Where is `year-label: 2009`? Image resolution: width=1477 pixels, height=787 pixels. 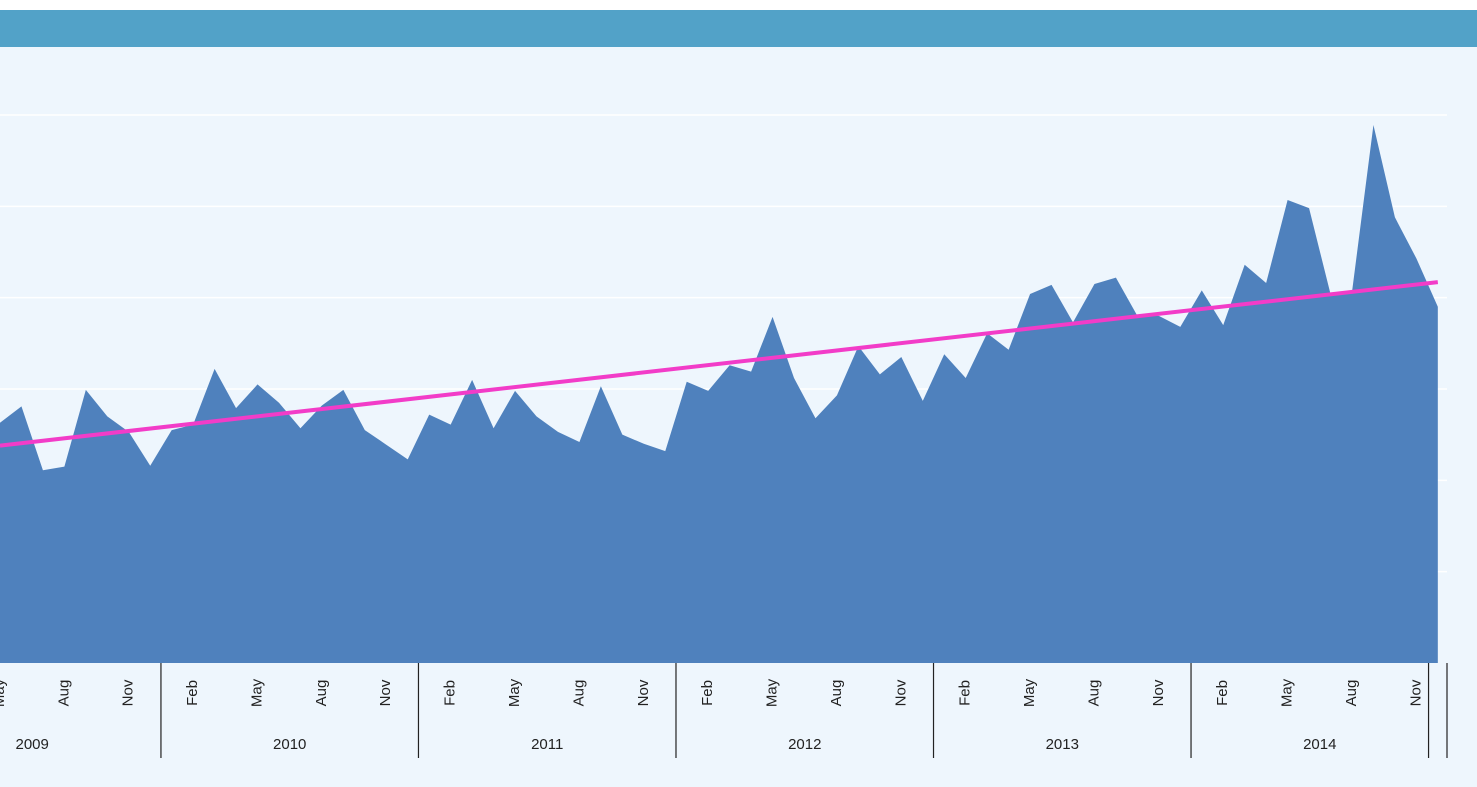
year-label: 2009 is located at coordinates (32, 744).